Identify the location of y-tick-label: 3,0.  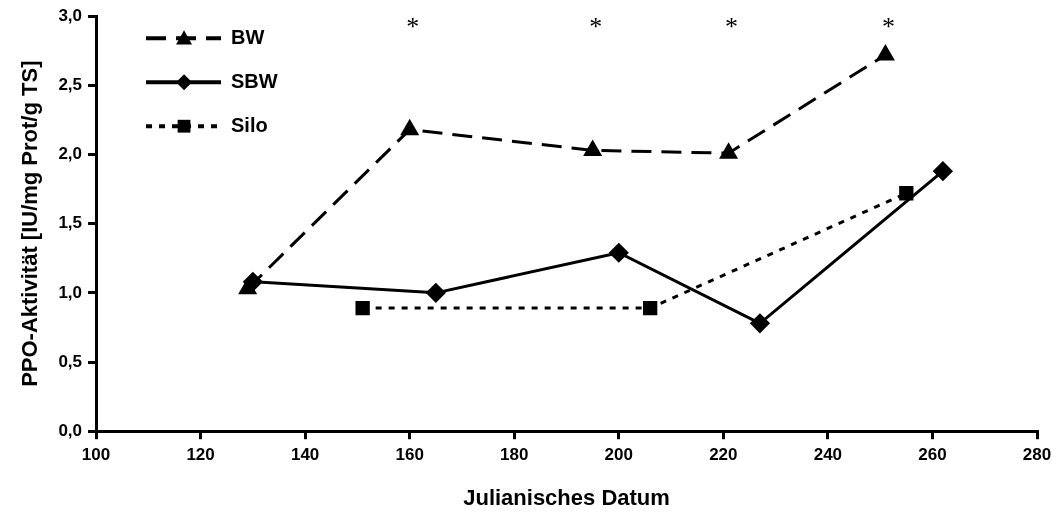
(70, 15).